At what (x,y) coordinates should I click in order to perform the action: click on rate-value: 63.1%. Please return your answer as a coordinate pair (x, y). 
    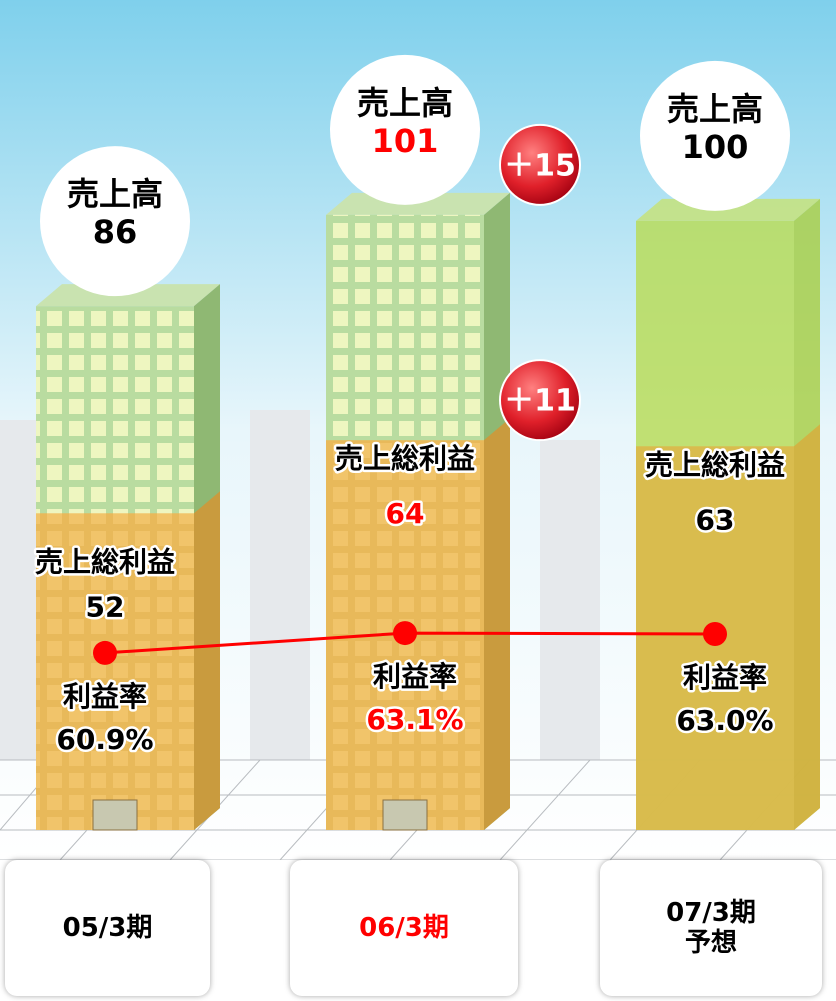
    Looking at the image, I should click on (414, 719).